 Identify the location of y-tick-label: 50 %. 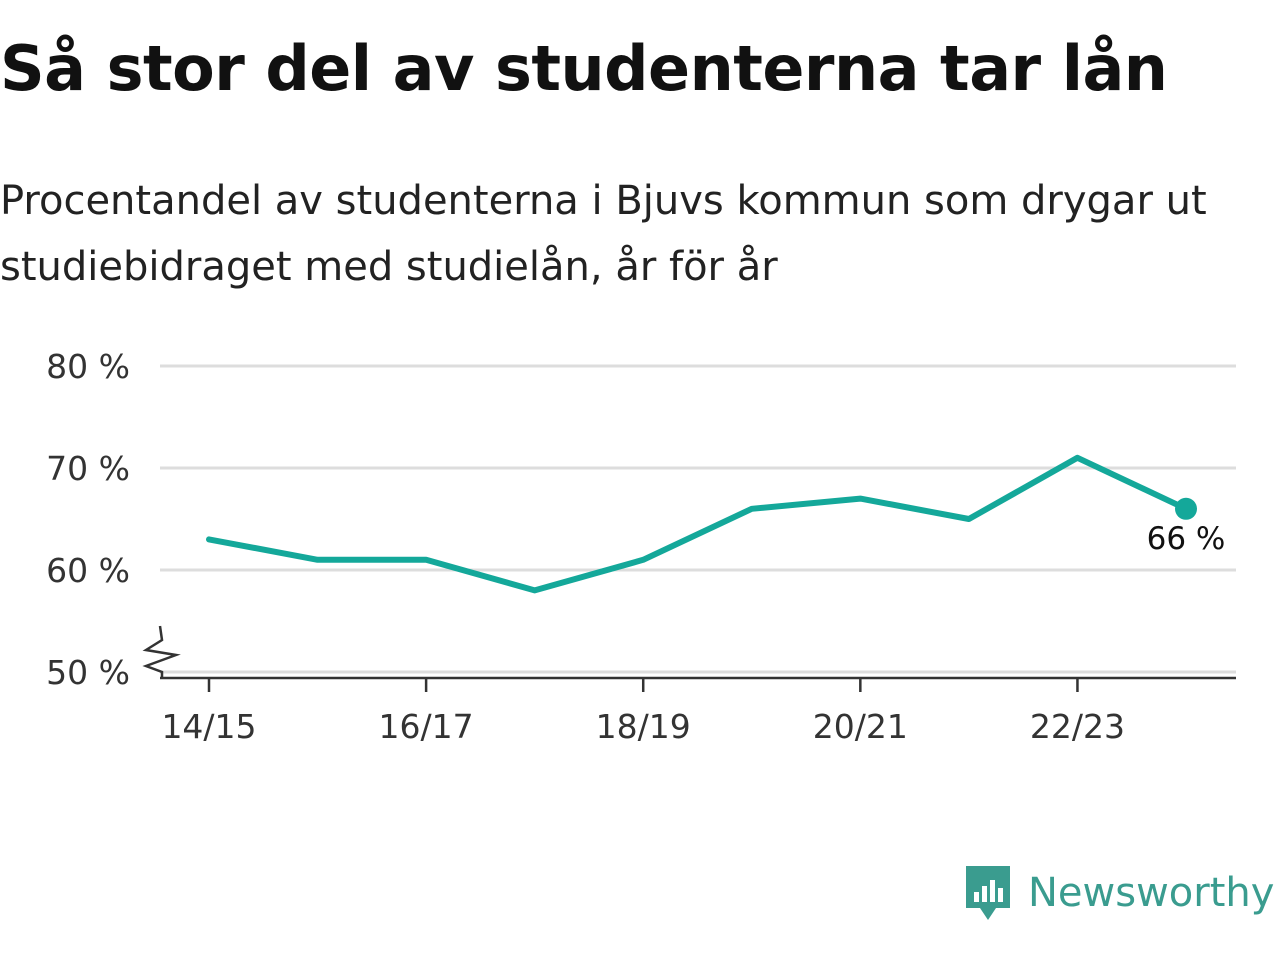
(88, 672).